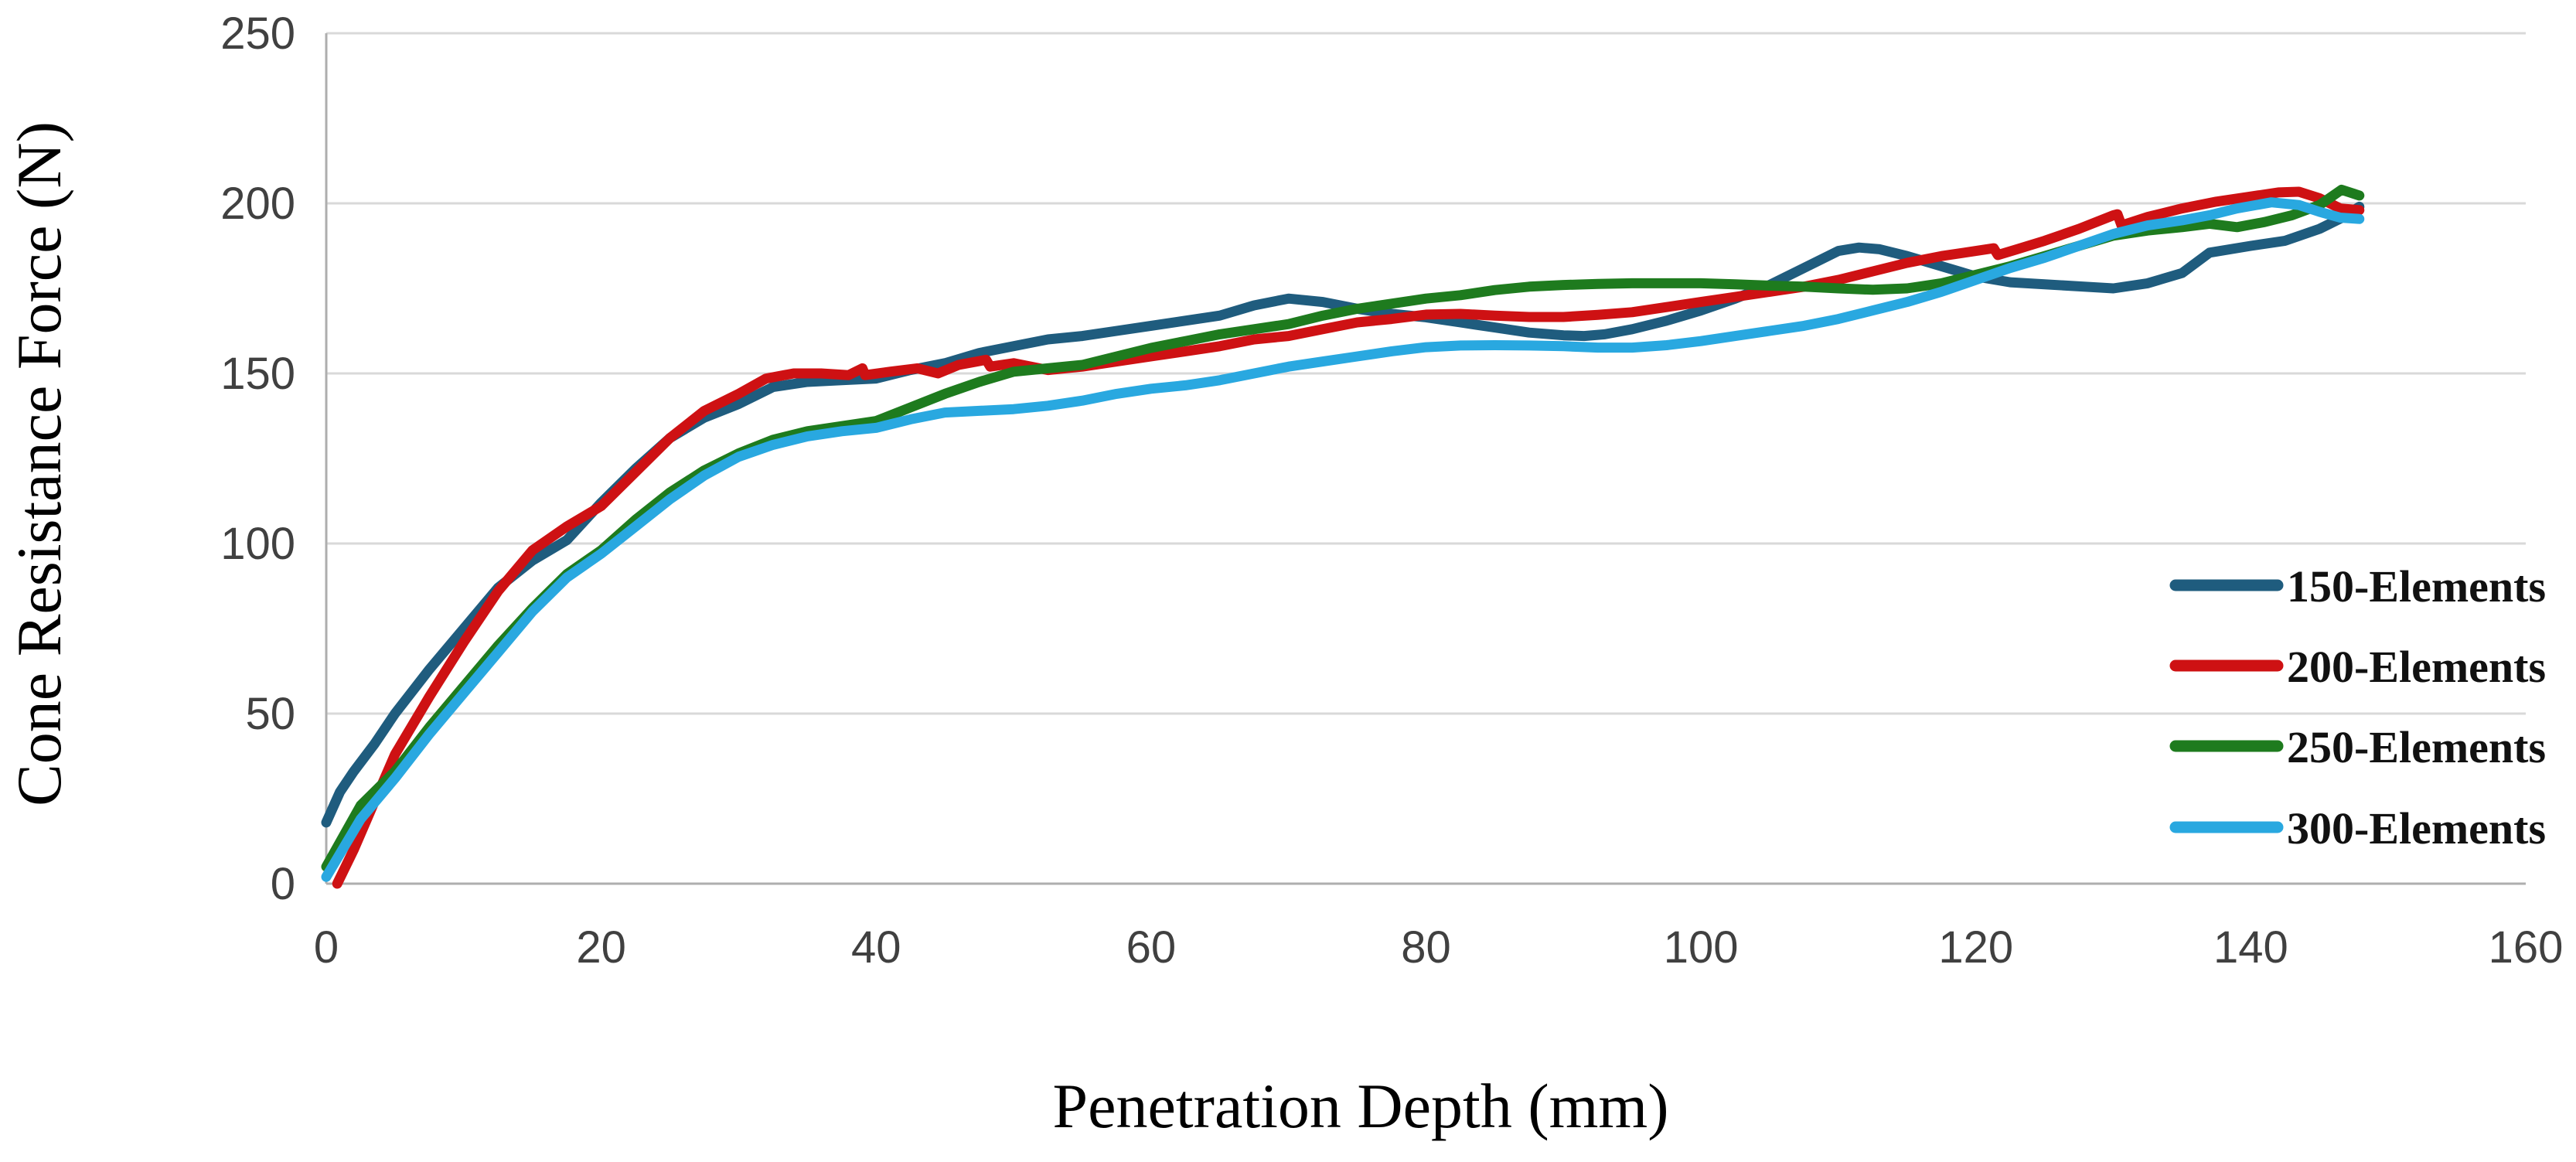  Describe the element at coordinates (2416, 828) in the screenshot. I see `legend-label-300-elements: 300-Elements` at that location.